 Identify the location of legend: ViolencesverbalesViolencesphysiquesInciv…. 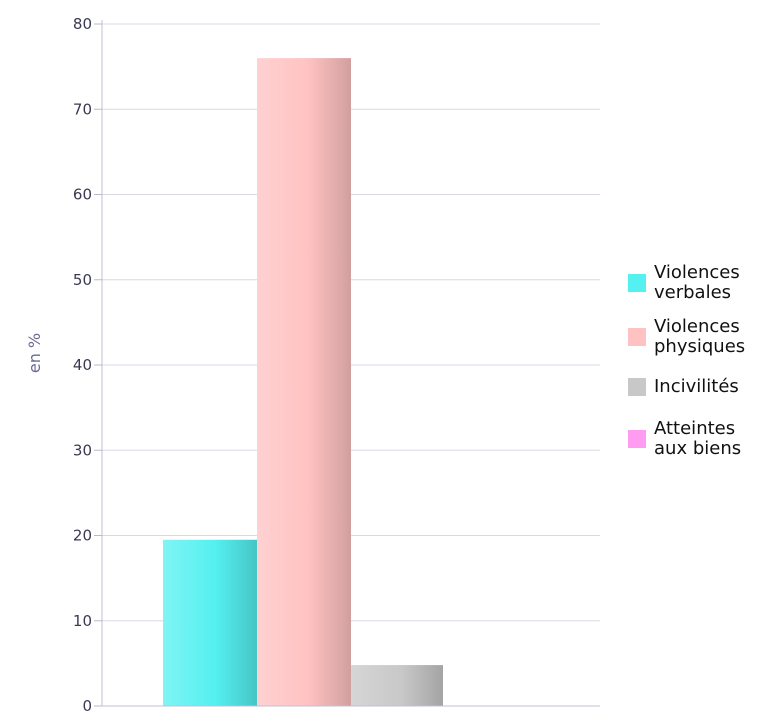
(686, 360).